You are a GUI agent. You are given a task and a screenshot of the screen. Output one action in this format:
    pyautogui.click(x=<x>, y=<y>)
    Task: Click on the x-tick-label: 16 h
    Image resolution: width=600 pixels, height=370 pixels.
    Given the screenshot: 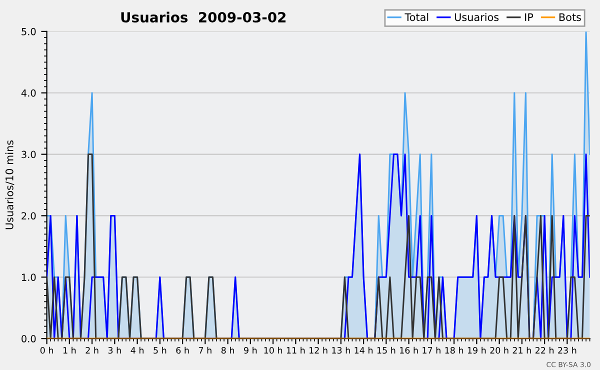 What is the action you would take?
    pyautogui.click(x=409, y=350)
    